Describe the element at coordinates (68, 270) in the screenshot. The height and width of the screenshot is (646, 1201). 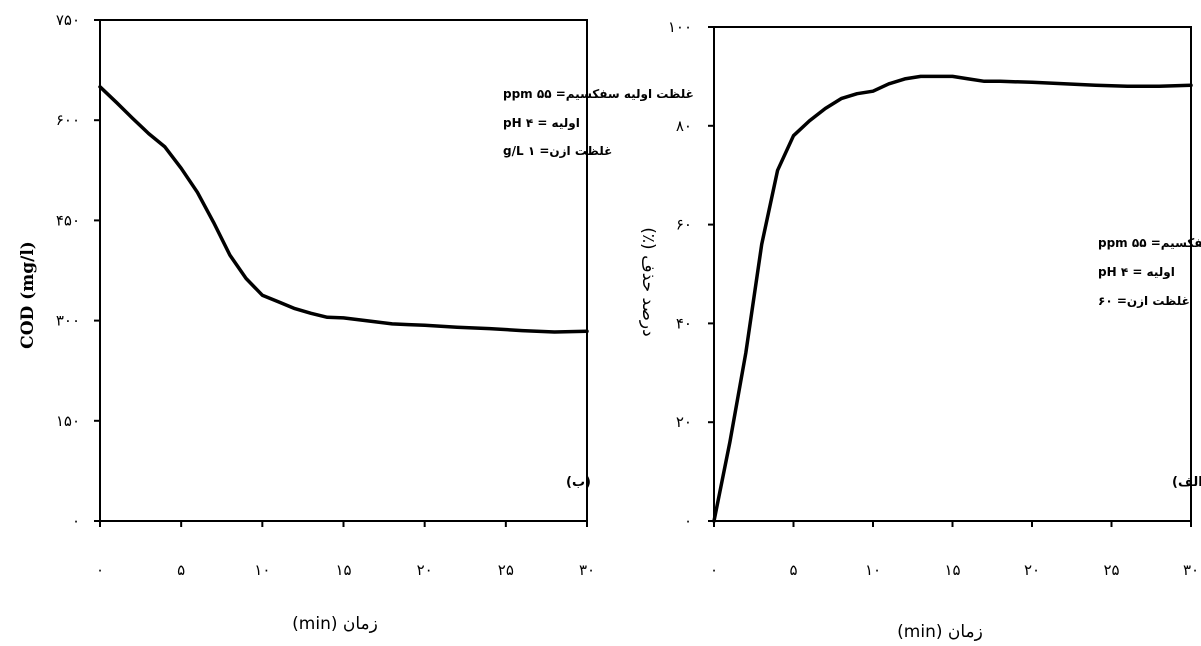
I see `y-tick-labels: ۰ ۱۵۰ ۳۰۰ ۴۵۰ ۶۰۰ ۷۵۰` at that location.